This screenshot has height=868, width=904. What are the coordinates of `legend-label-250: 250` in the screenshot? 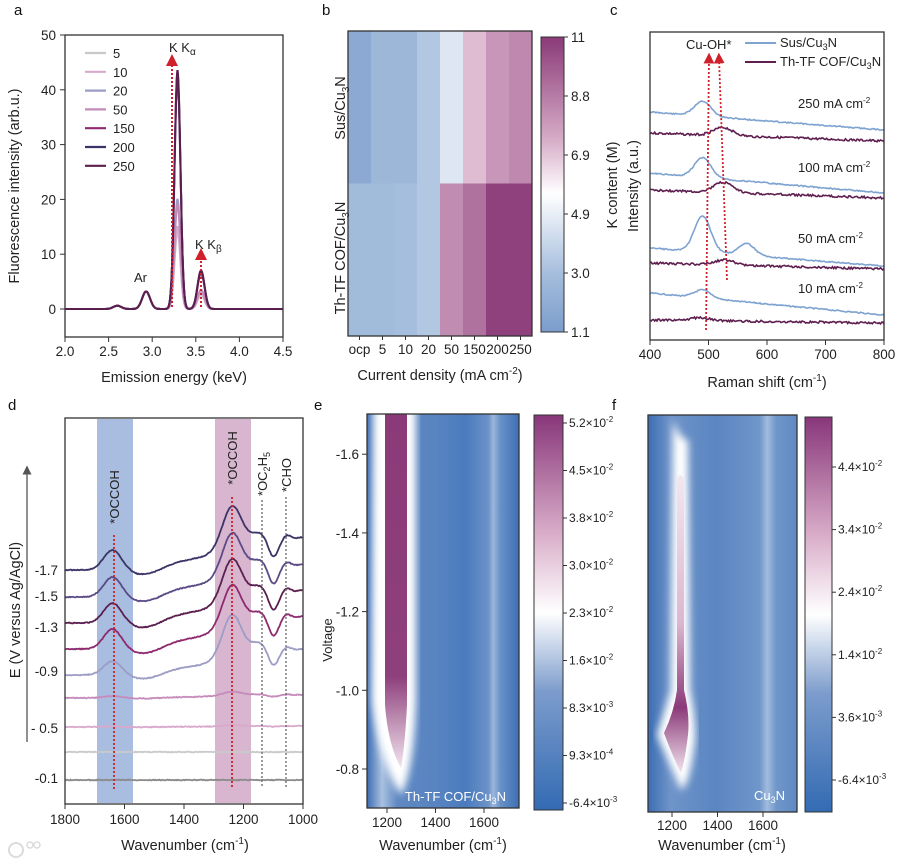 It's located at (124, 166).